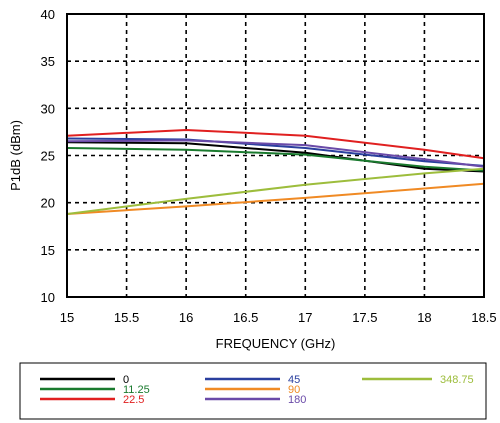 The width and height of the screenshot is (500, 423). Describe the element at coordinates (483, 317) in the screenshot. I see `x-tick-label: 18.5` at that location.